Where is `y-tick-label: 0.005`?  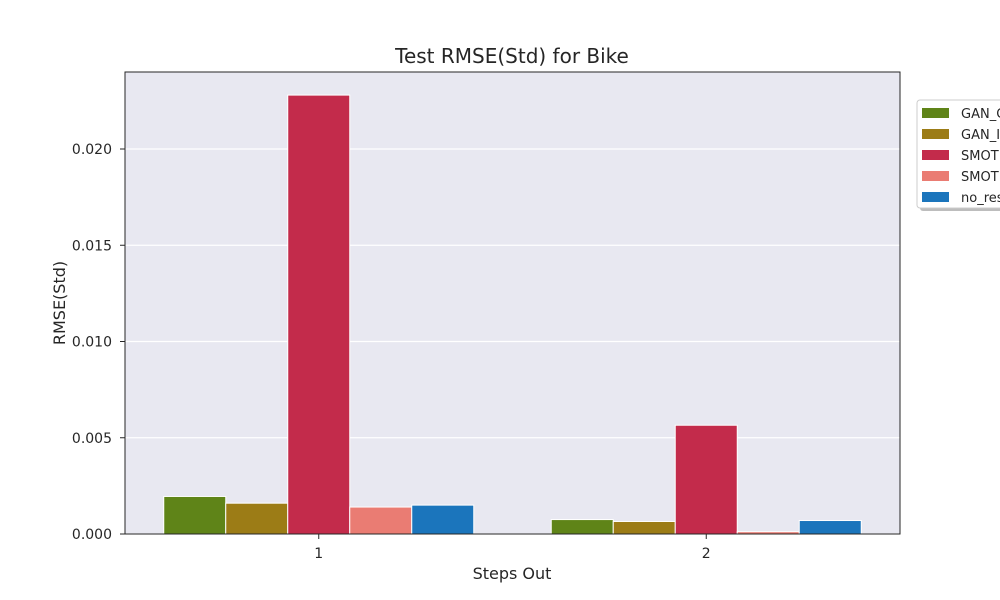 y-tick-label: 0.005 is located at coordinates (92, 439).